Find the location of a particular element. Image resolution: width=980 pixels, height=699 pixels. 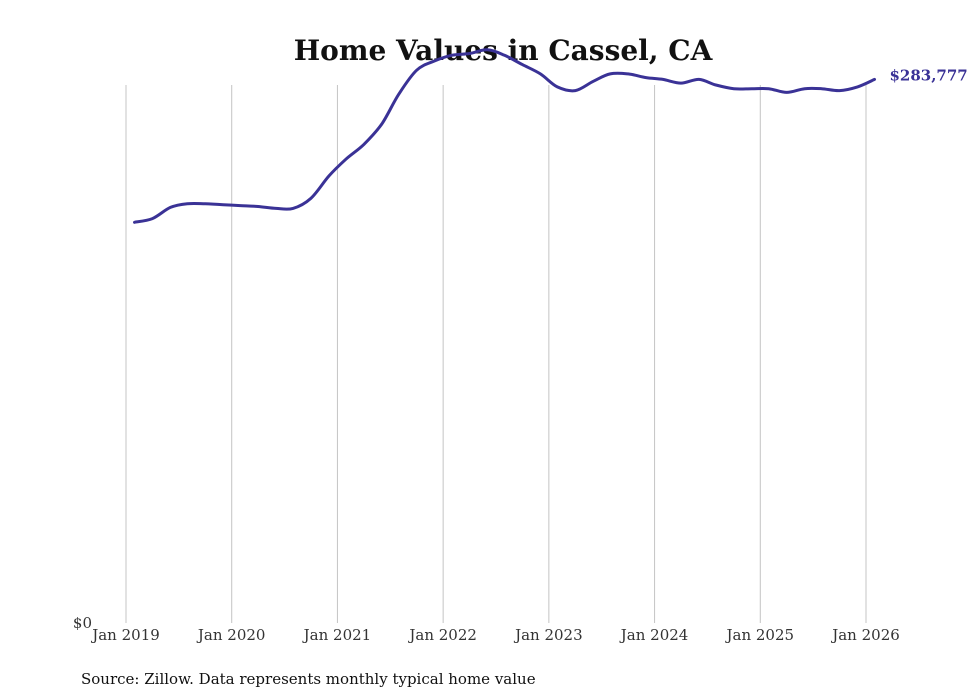

series-end-label: $283,777 is located at coordinates (928, 75).